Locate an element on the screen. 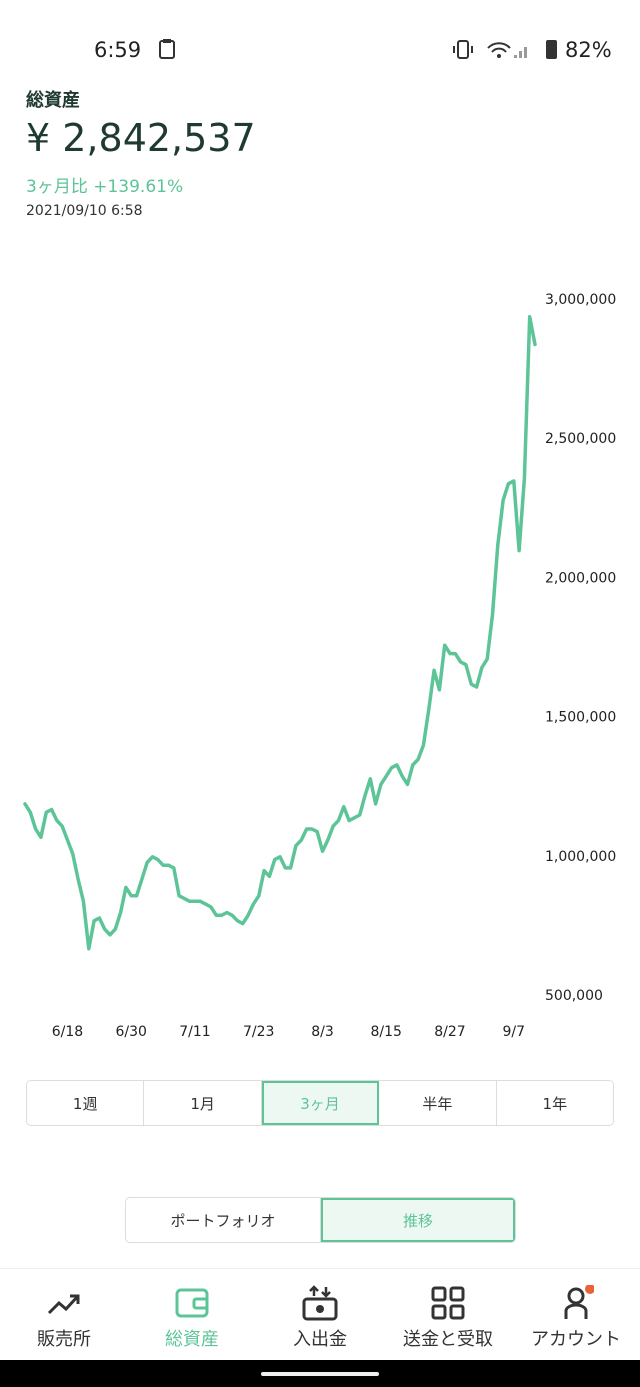 The height and width of the screenshot is (1387, 640). range-tab: 1週 is located at coordinates (86, 1103).